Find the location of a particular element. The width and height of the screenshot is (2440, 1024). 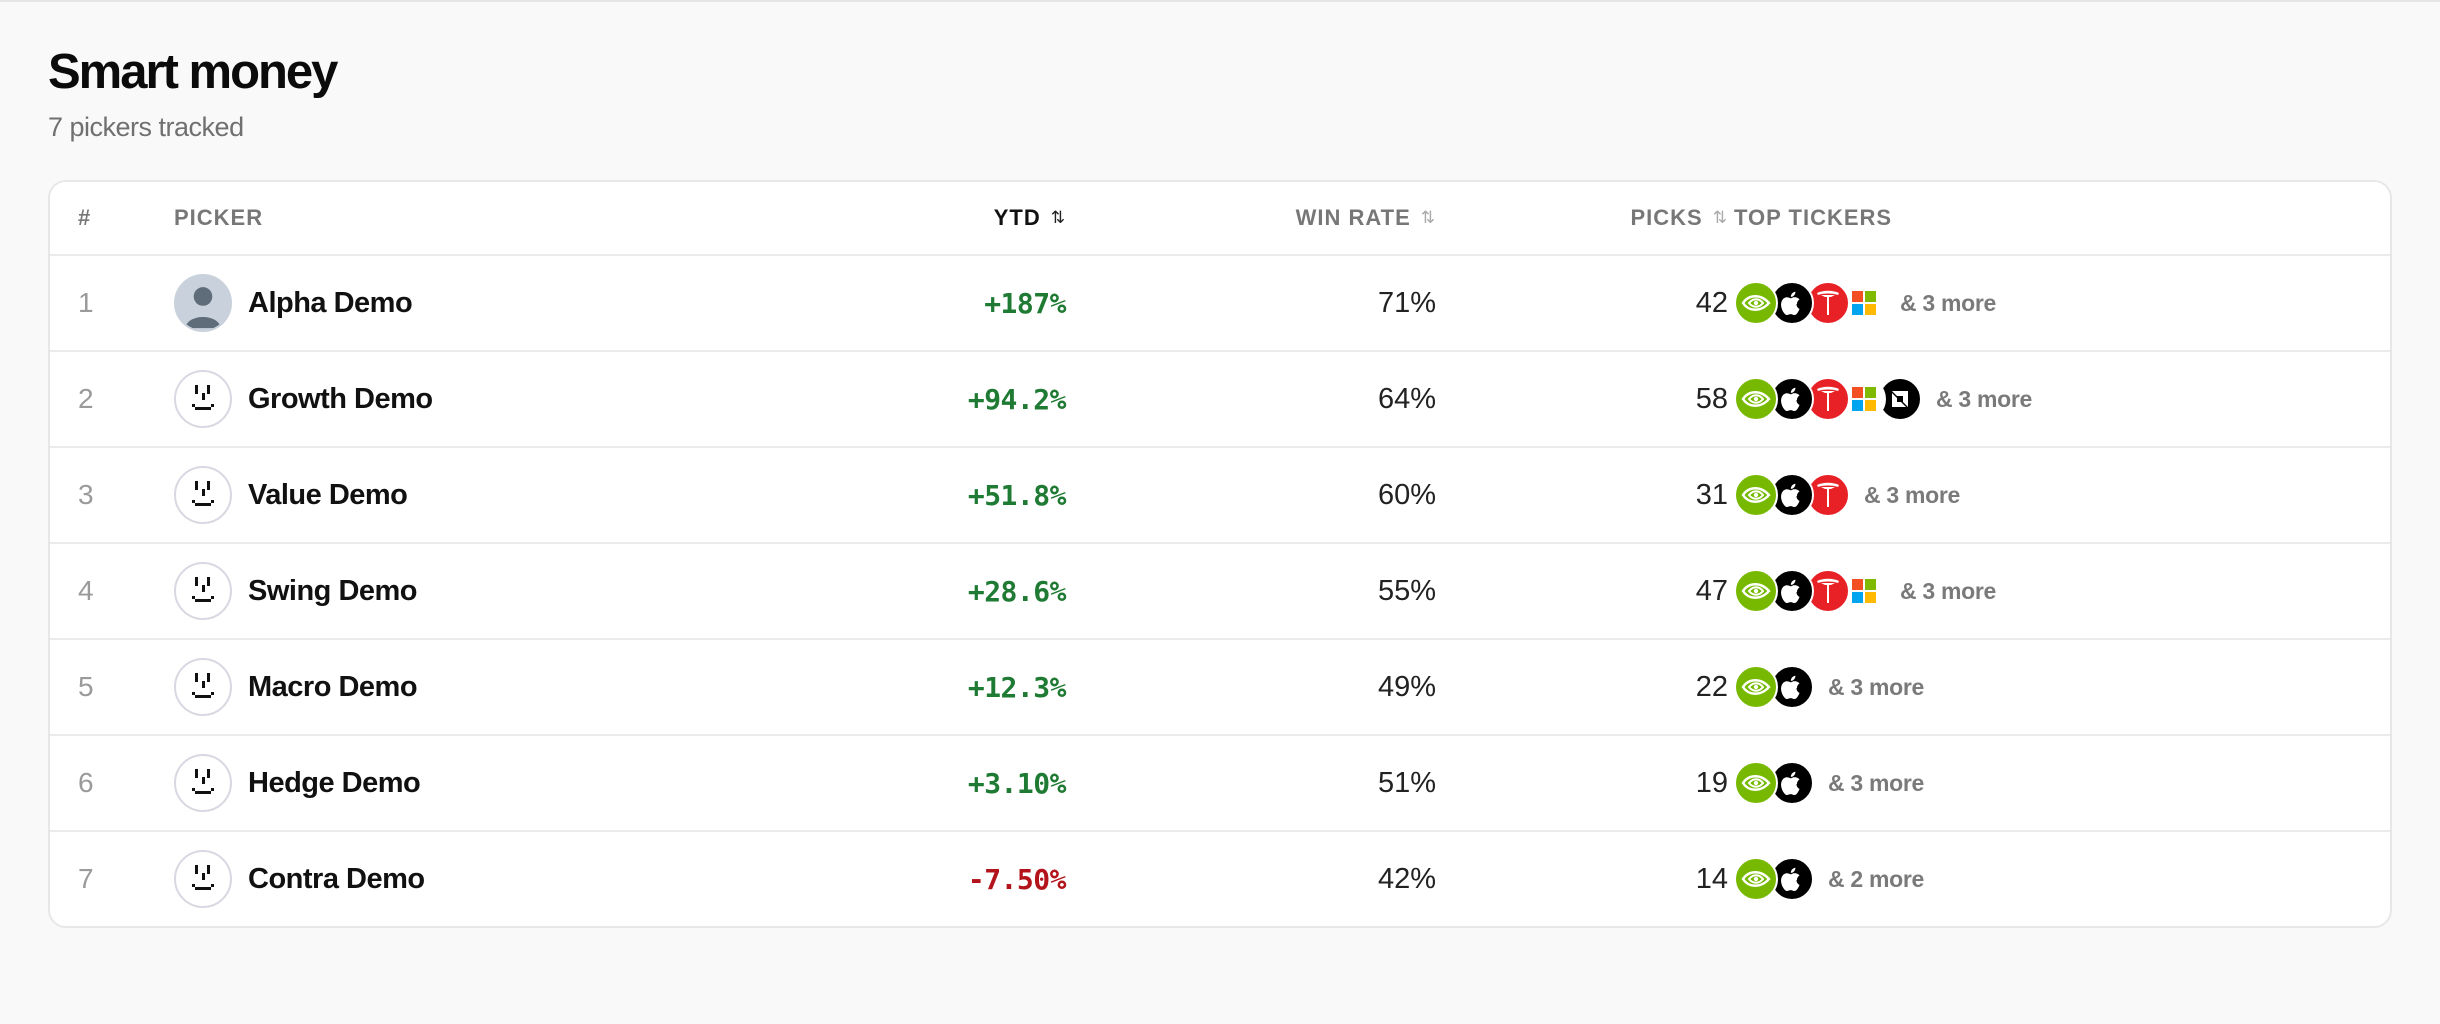

picks-cell: 22 is located at coordinates (1582, 687).